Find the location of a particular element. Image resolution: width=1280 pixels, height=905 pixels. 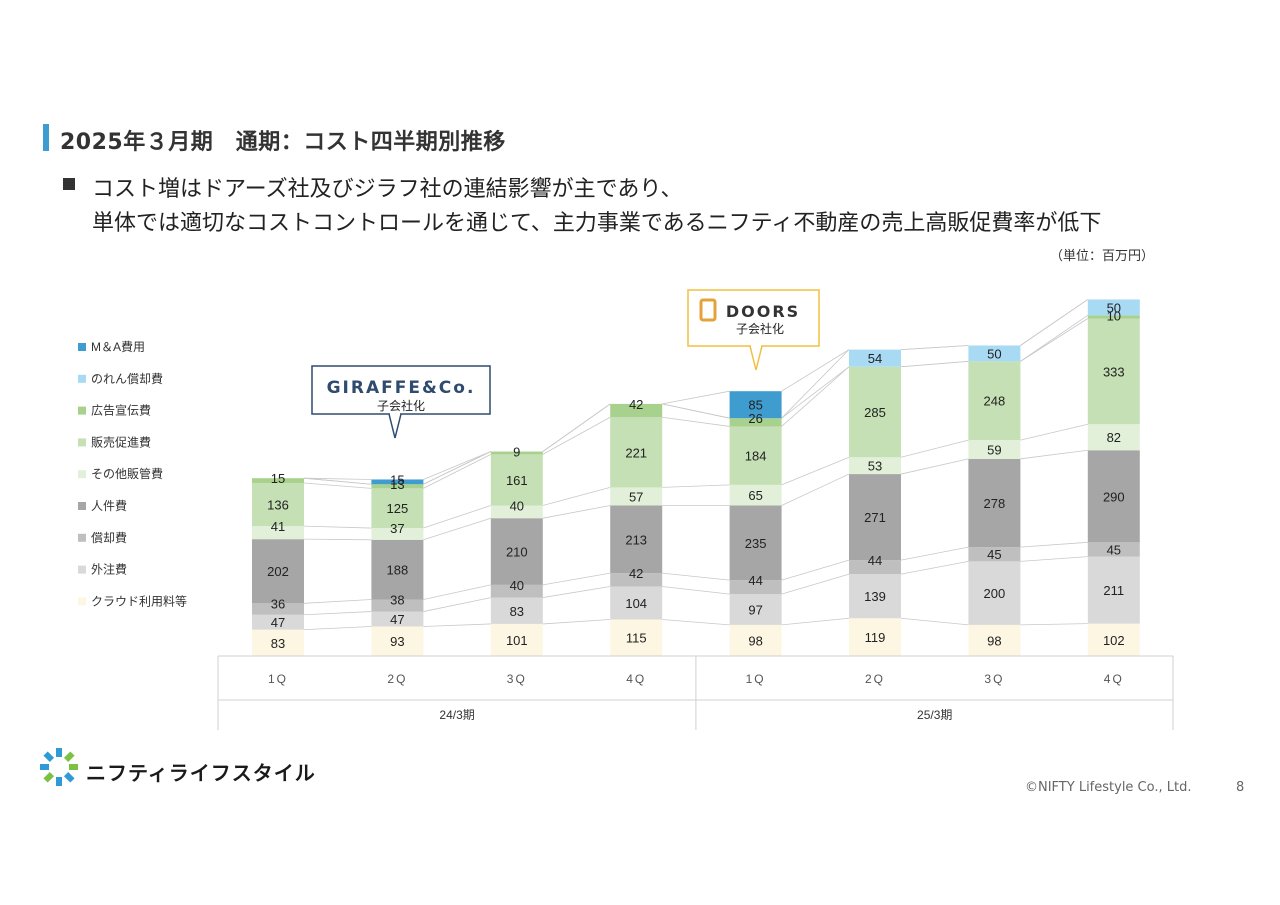

data-label: 57 is located at coordinates (636, 496).